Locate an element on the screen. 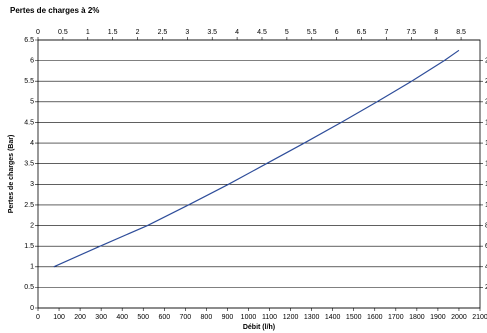  y-tick-label: 2 is located at coordinates (32, 225).